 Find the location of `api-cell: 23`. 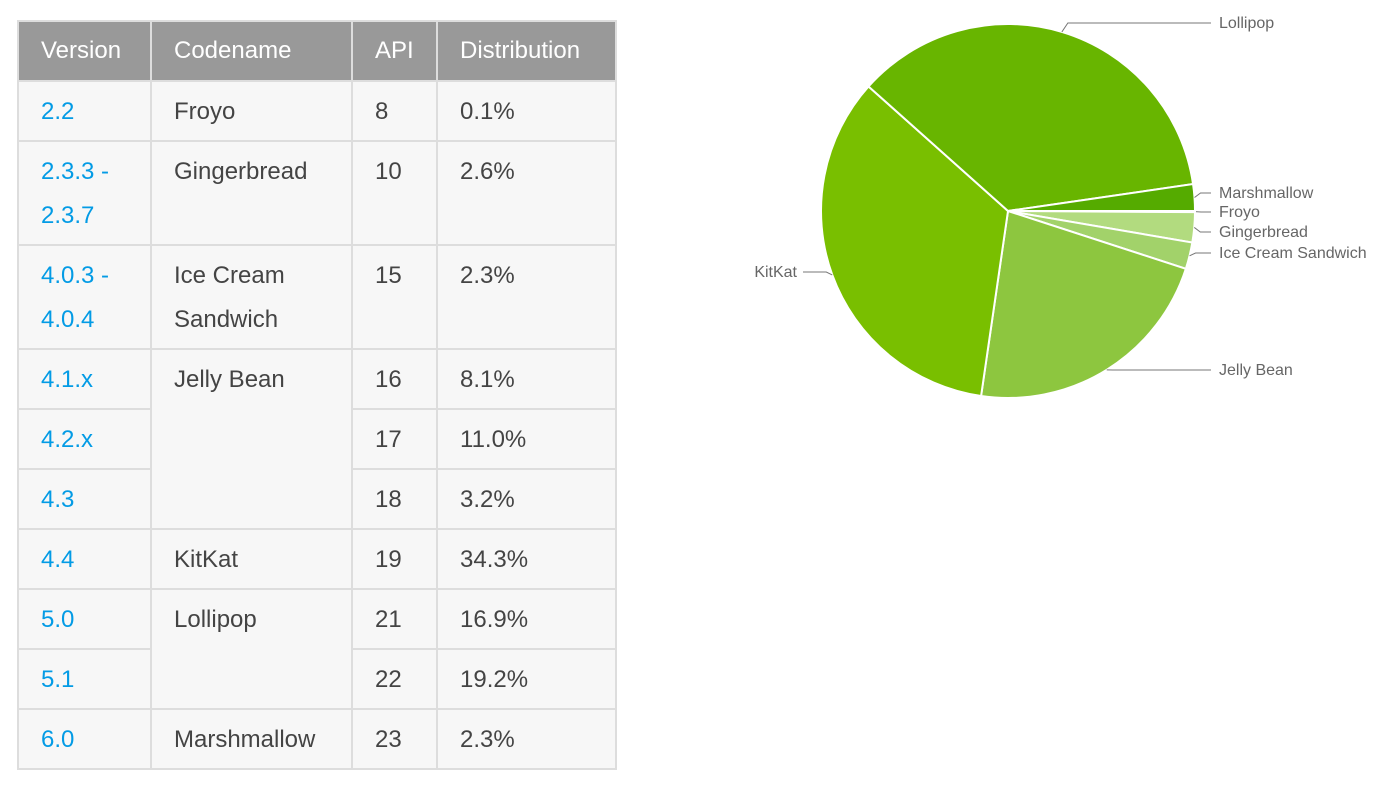

api-cell: 23 is located at coordinates (394, 739).